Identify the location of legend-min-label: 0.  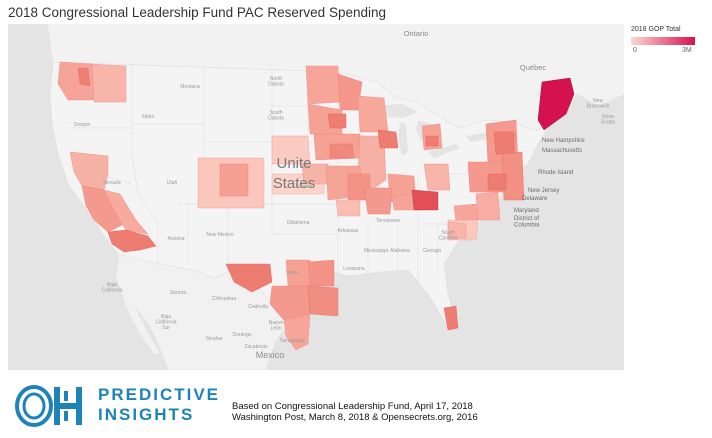
(635, 50).